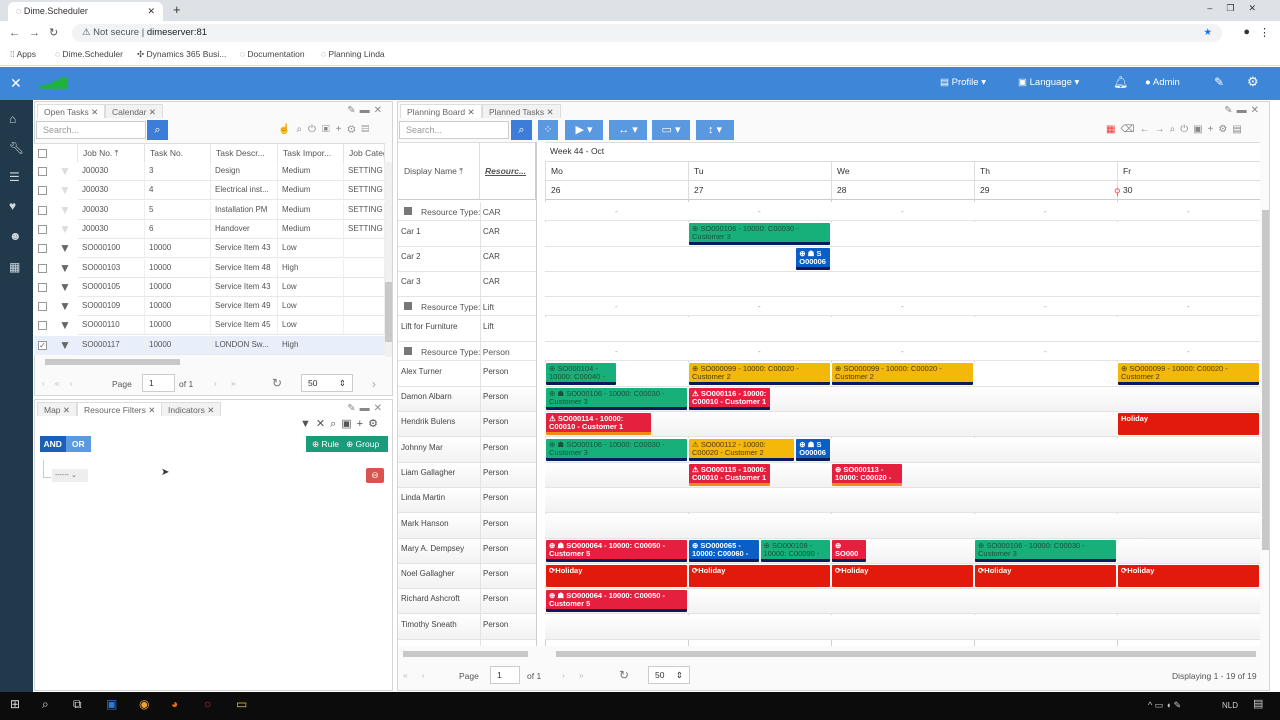  Describe the element at coordinates (327, 383) in the screenshot. I see `page-size-stepper: 50 ⇕` at that location.